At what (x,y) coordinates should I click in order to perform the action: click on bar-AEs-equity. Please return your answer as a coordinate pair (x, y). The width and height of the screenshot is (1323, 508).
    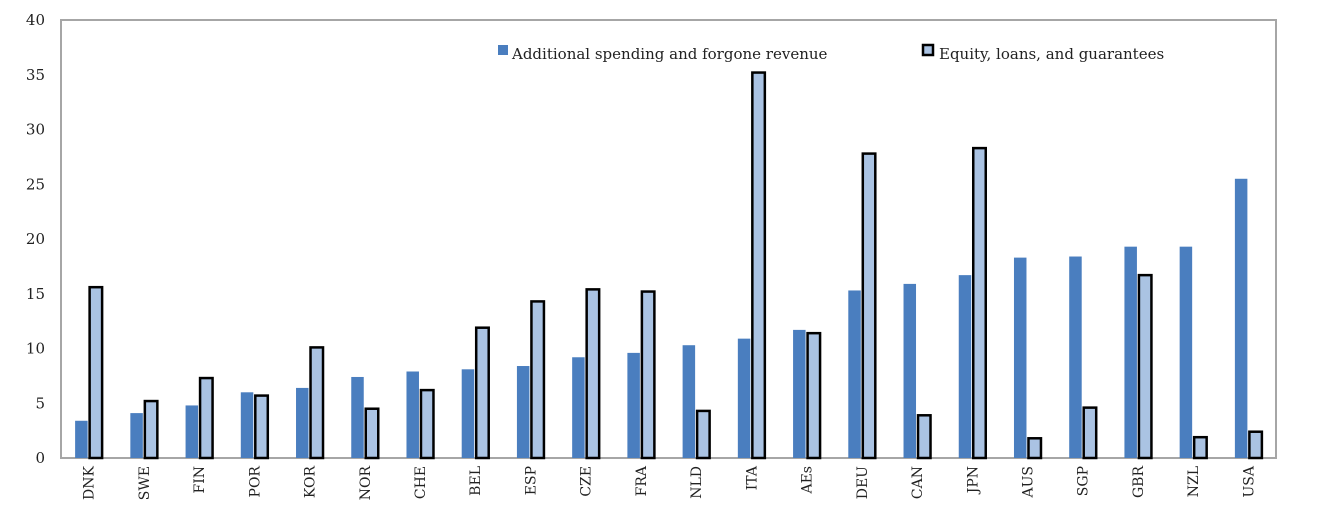
    Looking at the image, I should click on (814, 395).